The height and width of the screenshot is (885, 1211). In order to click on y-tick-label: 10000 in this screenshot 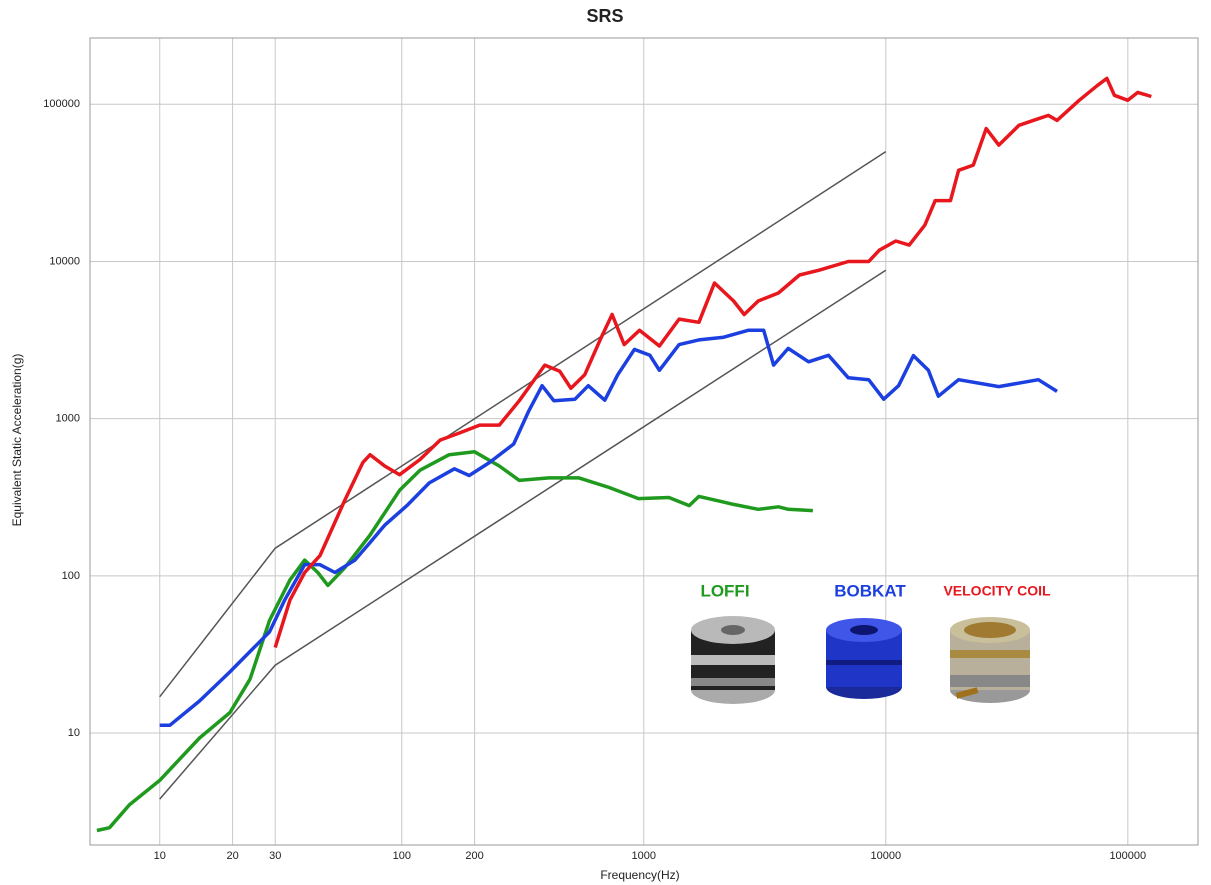, I will do `click(64, 261)`.